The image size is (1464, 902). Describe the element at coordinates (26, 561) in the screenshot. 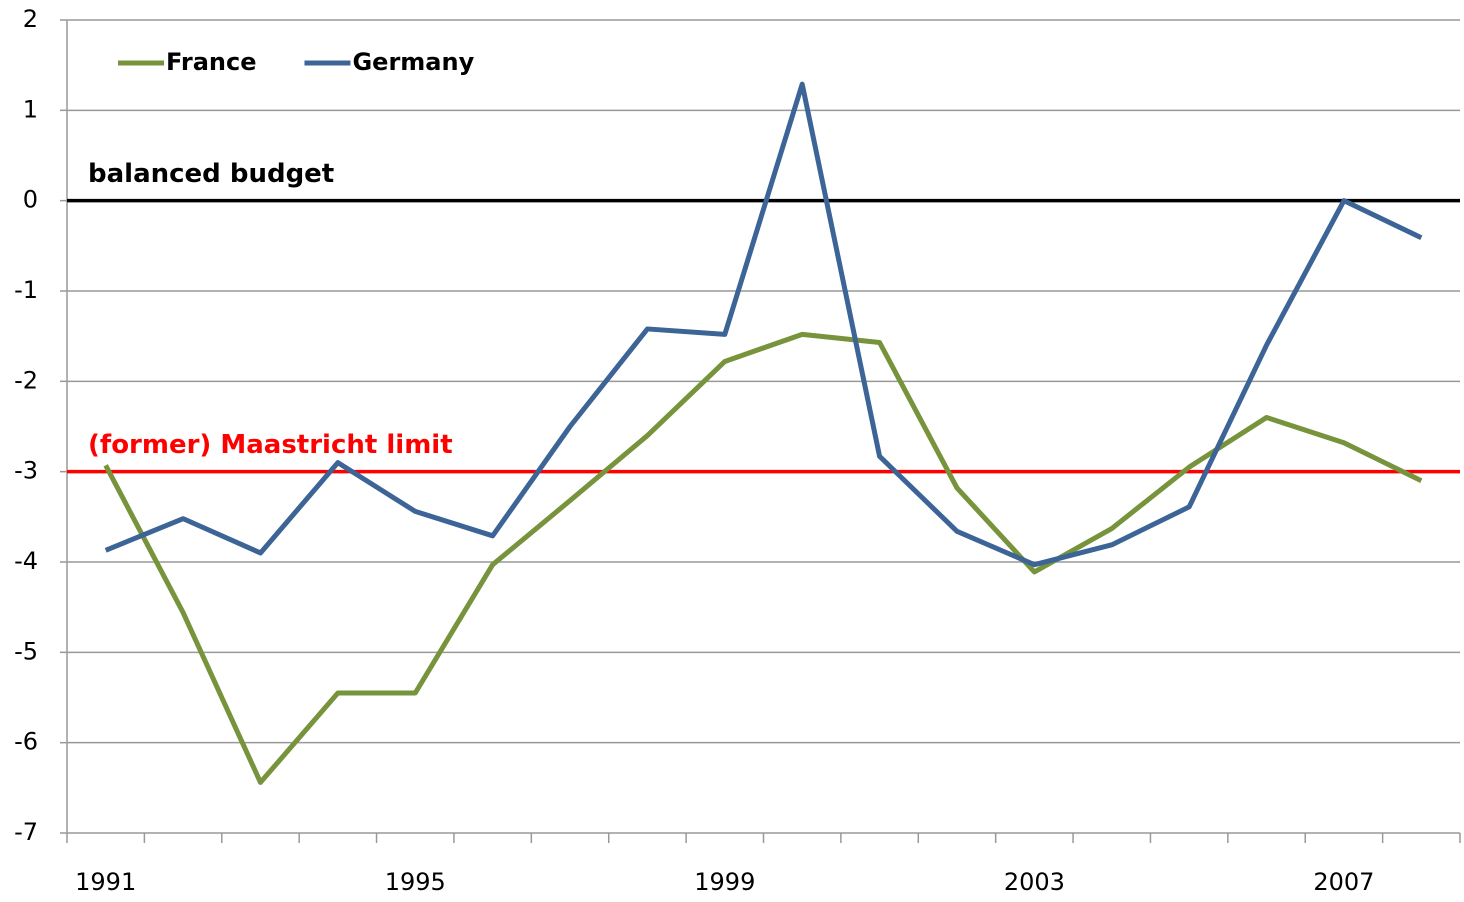

I see `y-tick-label: -4` at that location.